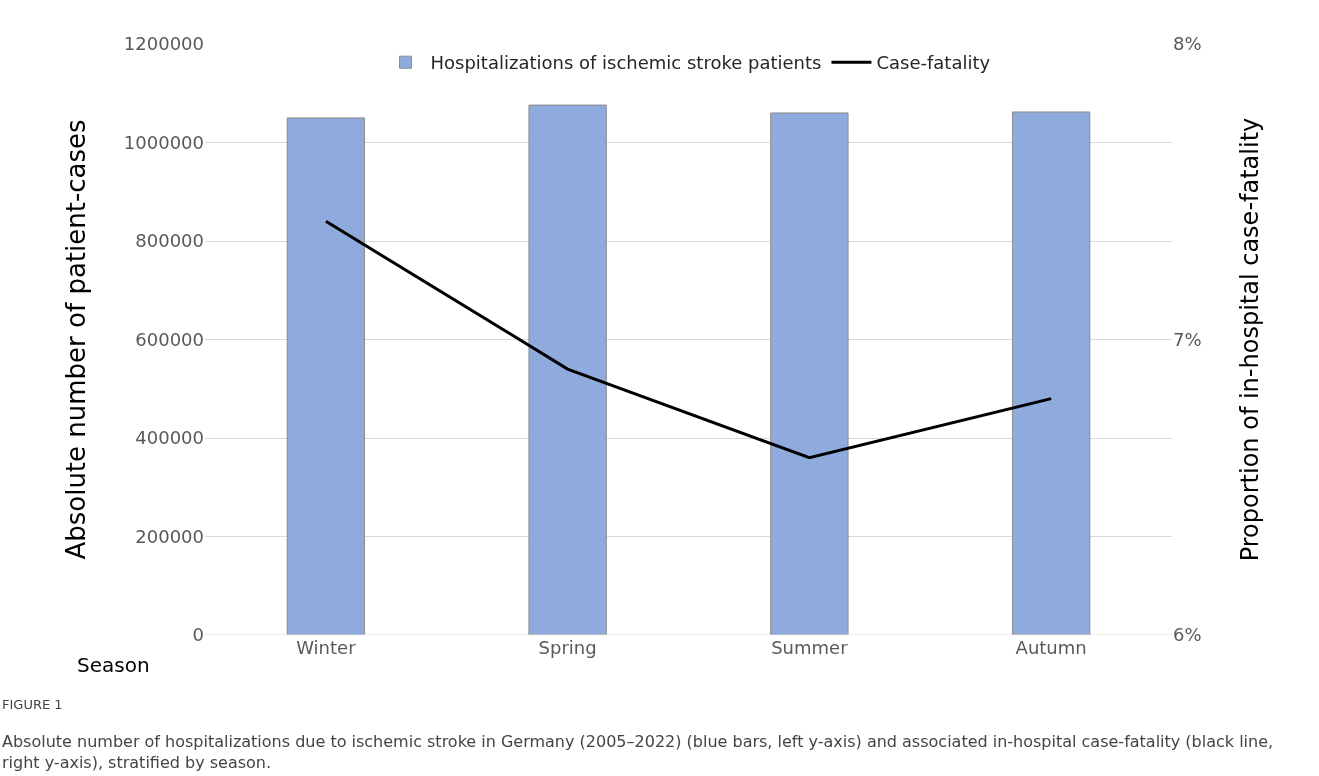 The image size is (1319, 776). What do you see at coordinates (76, 339) in the screenshot?
I see `y-axis-title: Absolute number of patient-cases` at bounding box center [76, 339].